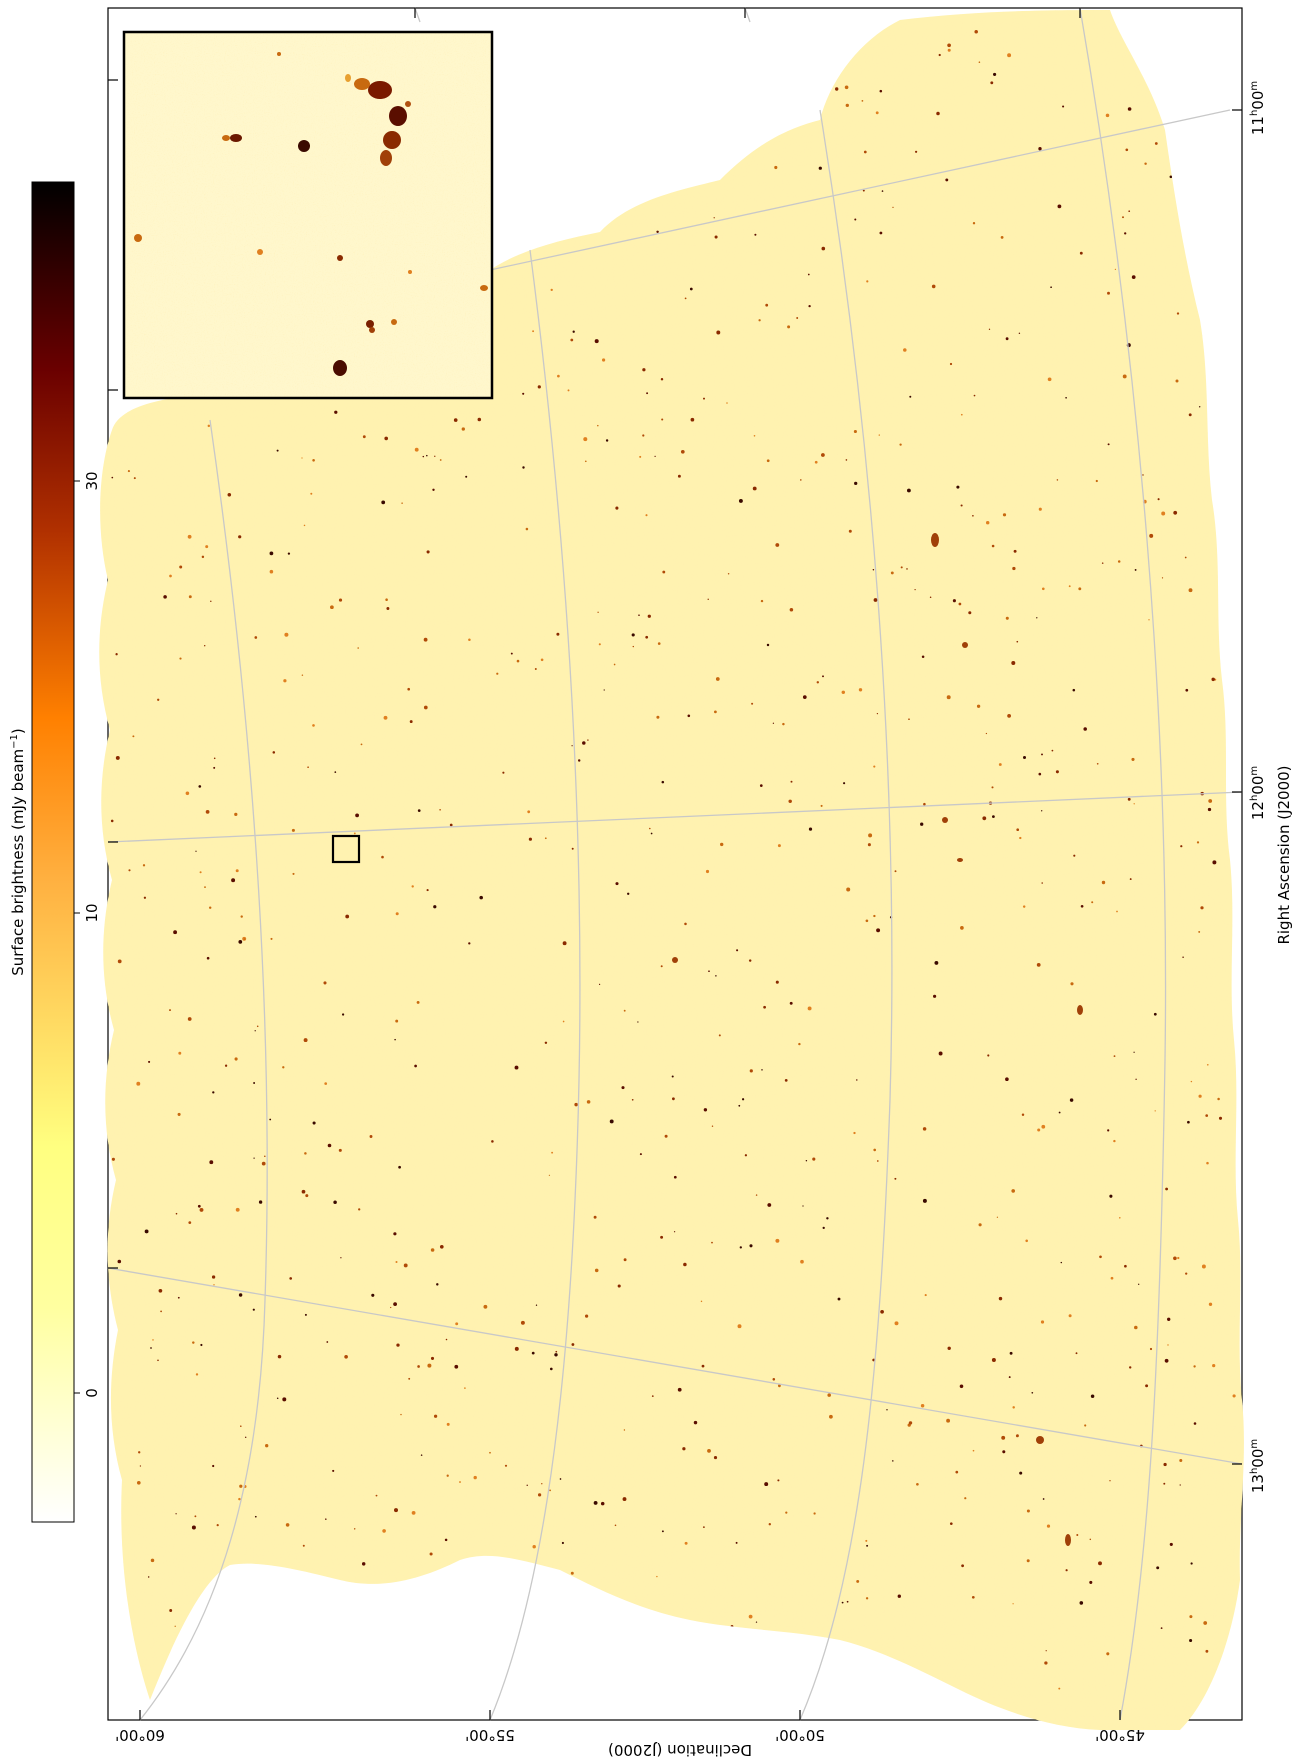  I want to click on zoom-region-box, so click(346, 849).